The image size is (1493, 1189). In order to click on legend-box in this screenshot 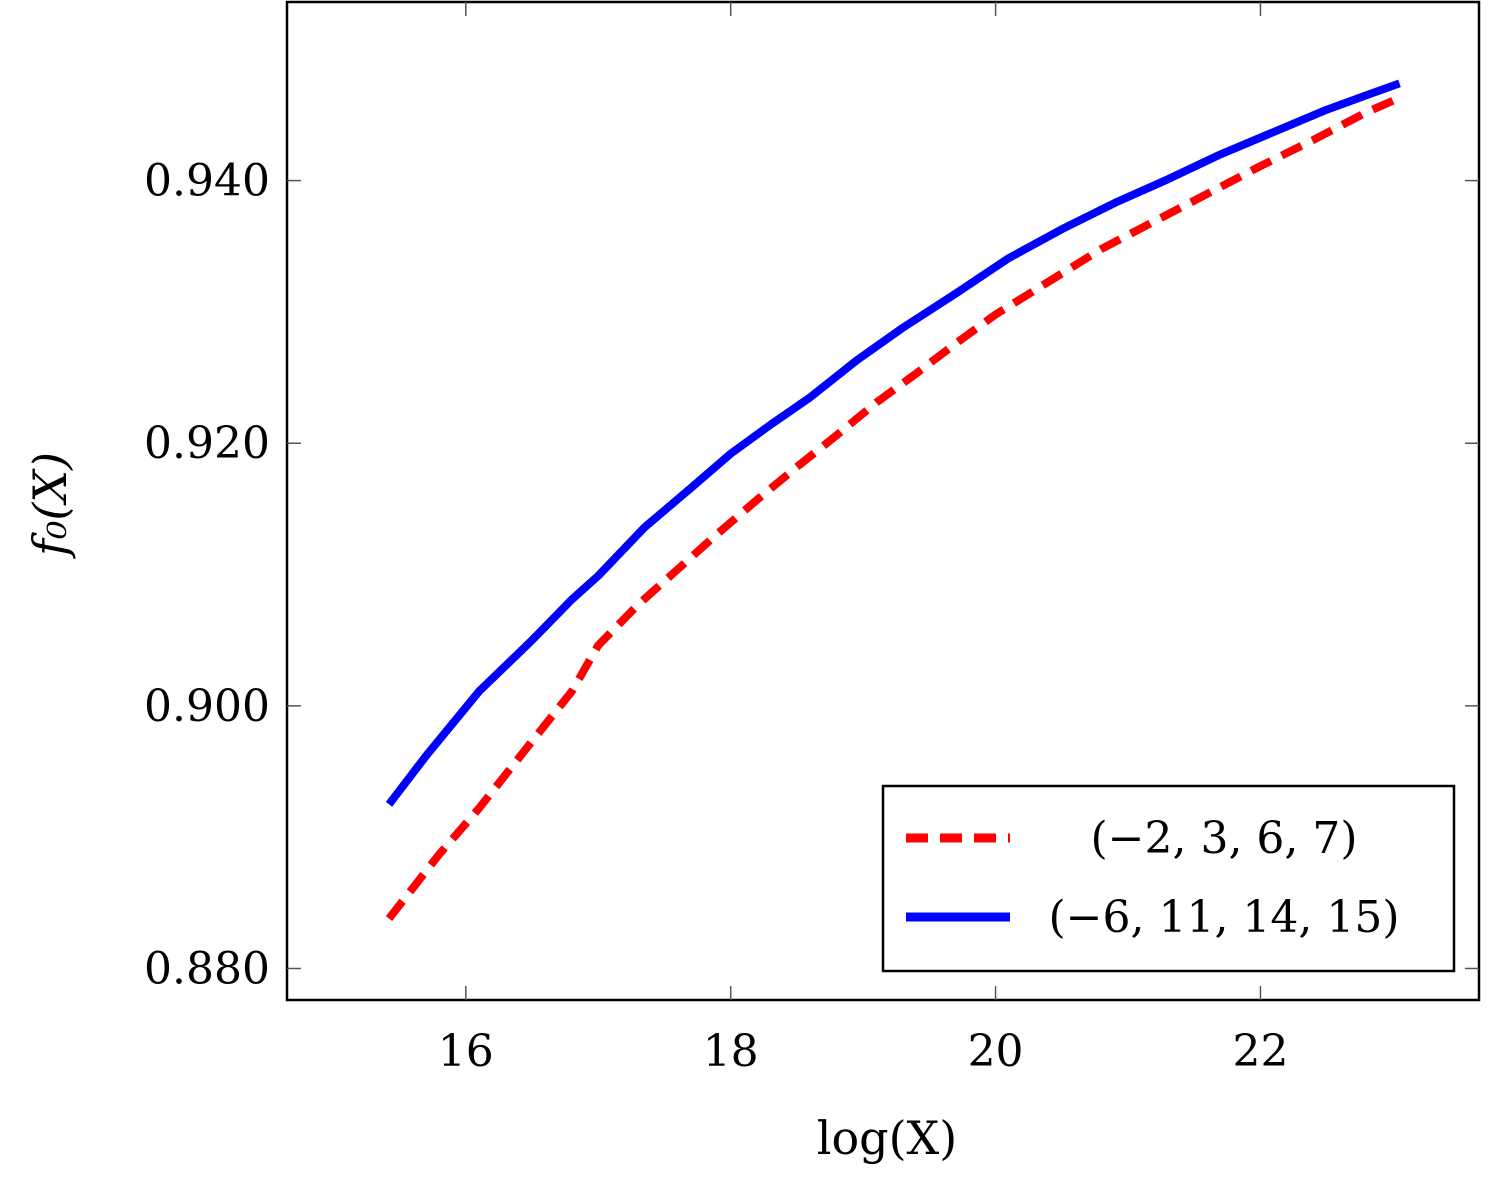, I will do `click(1168, 878)`.